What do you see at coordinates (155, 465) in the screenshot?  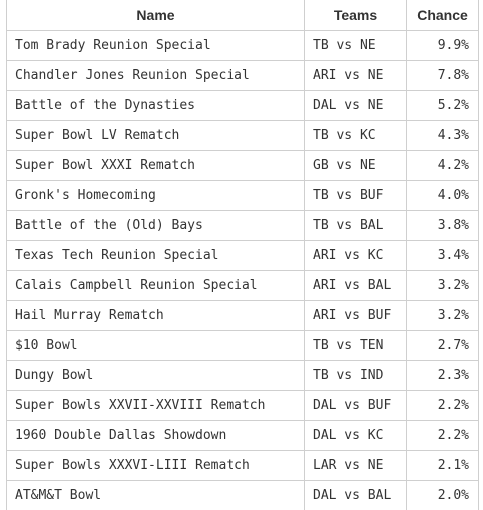 I see `cell-name: Super Bowls XXXVI-LIII Rematch` at bounding box center [155, 465].